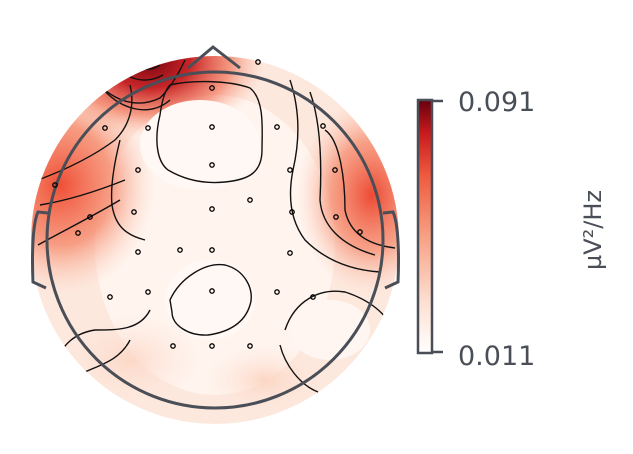 This screenshot has height=454, width=633. I want to click on colorbar-min-label: 0.011, so click(496, 356).